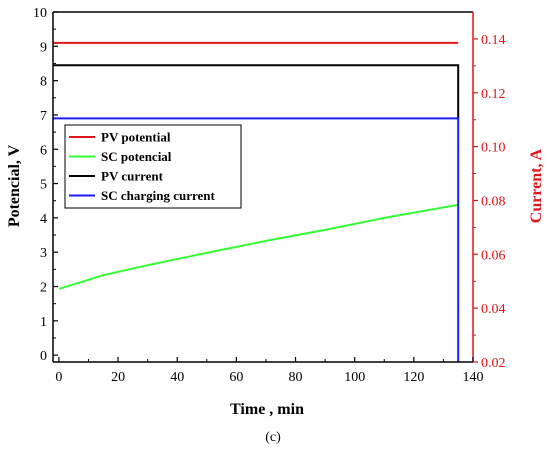  I want to click on legend-label: PV current, so click(132, 176).